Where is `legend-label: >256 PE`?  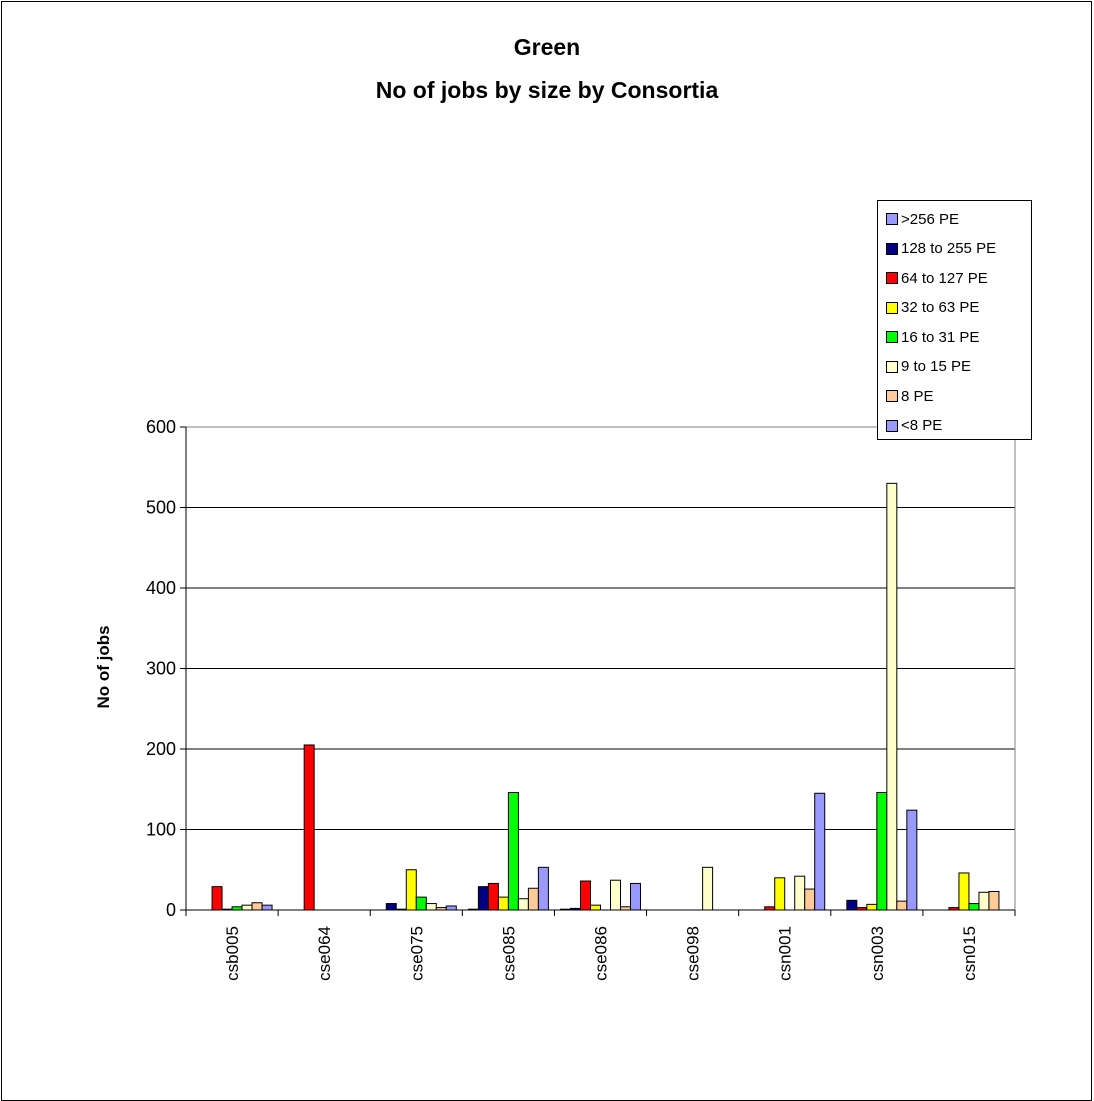
legend-label: >256 PE is located at coordinates (930, 219).